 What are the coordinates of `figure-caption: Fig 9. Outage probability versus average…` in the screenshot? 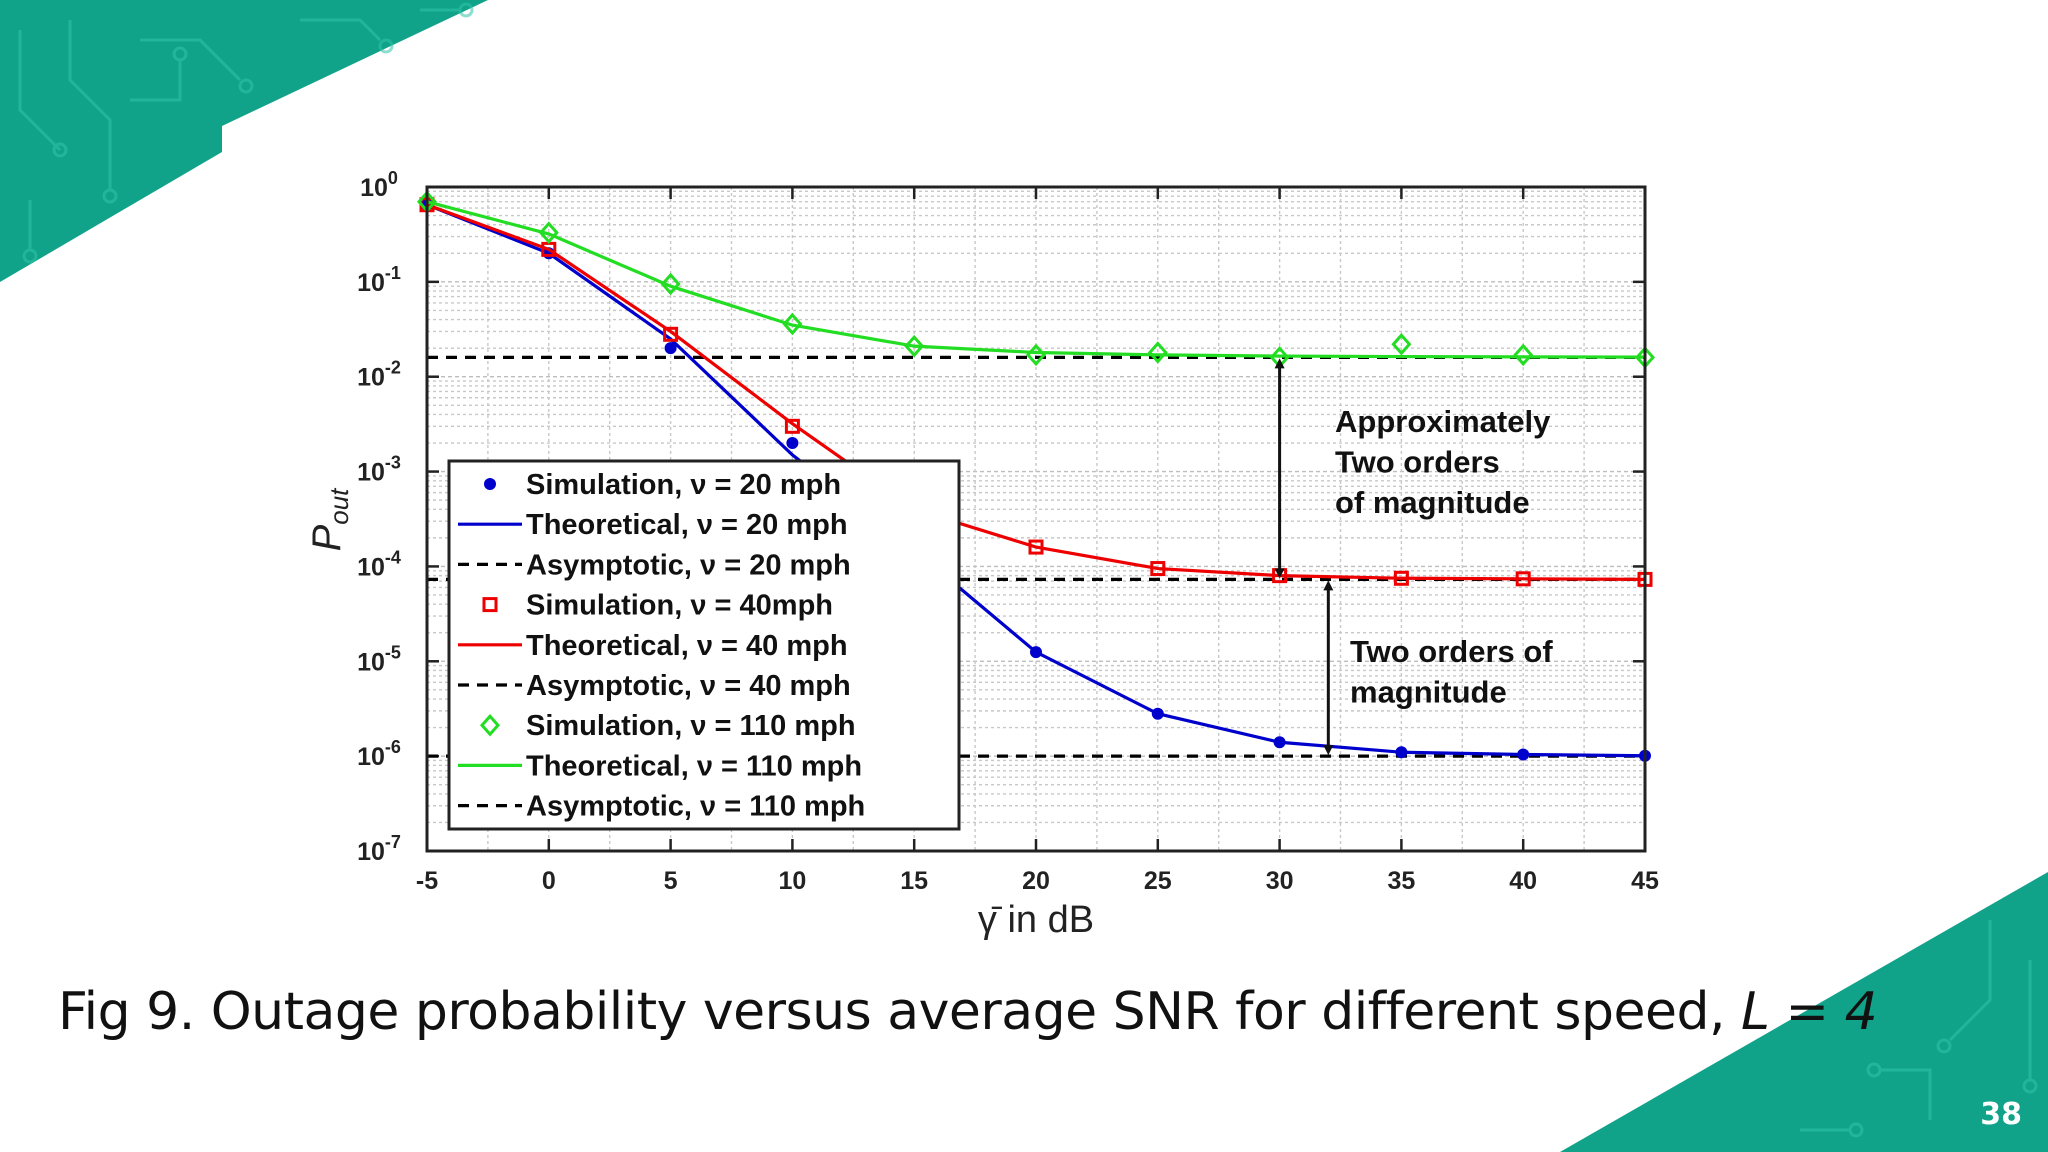 It's located at (968, 1012).